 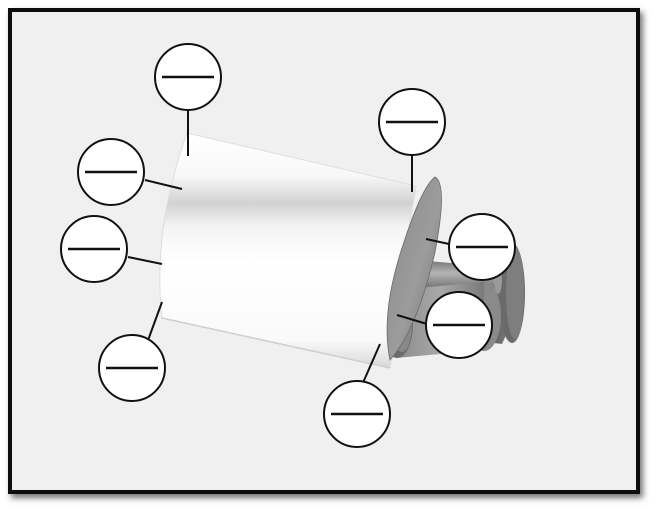 I want to click on leader-line-right-upper, so click(x=437, y=241).